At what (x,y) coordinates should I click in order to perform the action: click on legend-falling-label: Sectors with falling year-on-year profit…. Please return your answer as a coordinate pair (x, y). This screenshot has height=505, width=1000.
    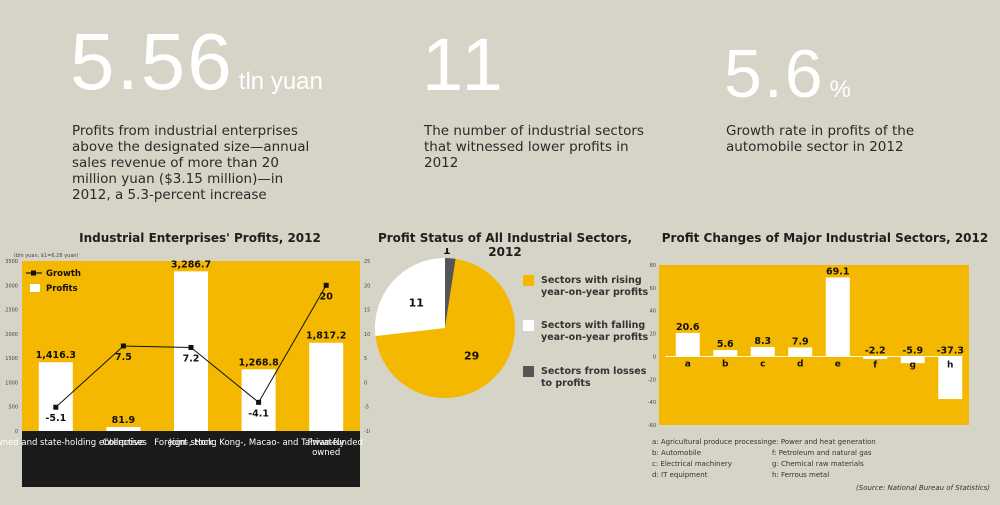
    Looking at the image, I should click on (595, 331).